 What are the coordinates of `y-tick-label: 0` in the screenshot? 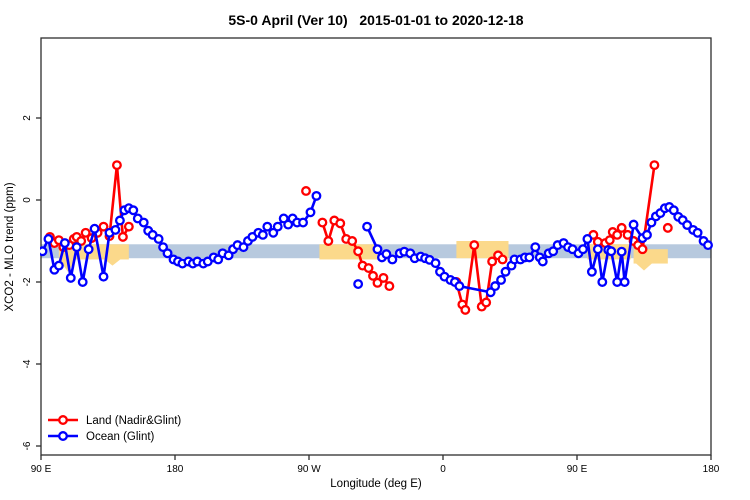 It's located at (27, 200).